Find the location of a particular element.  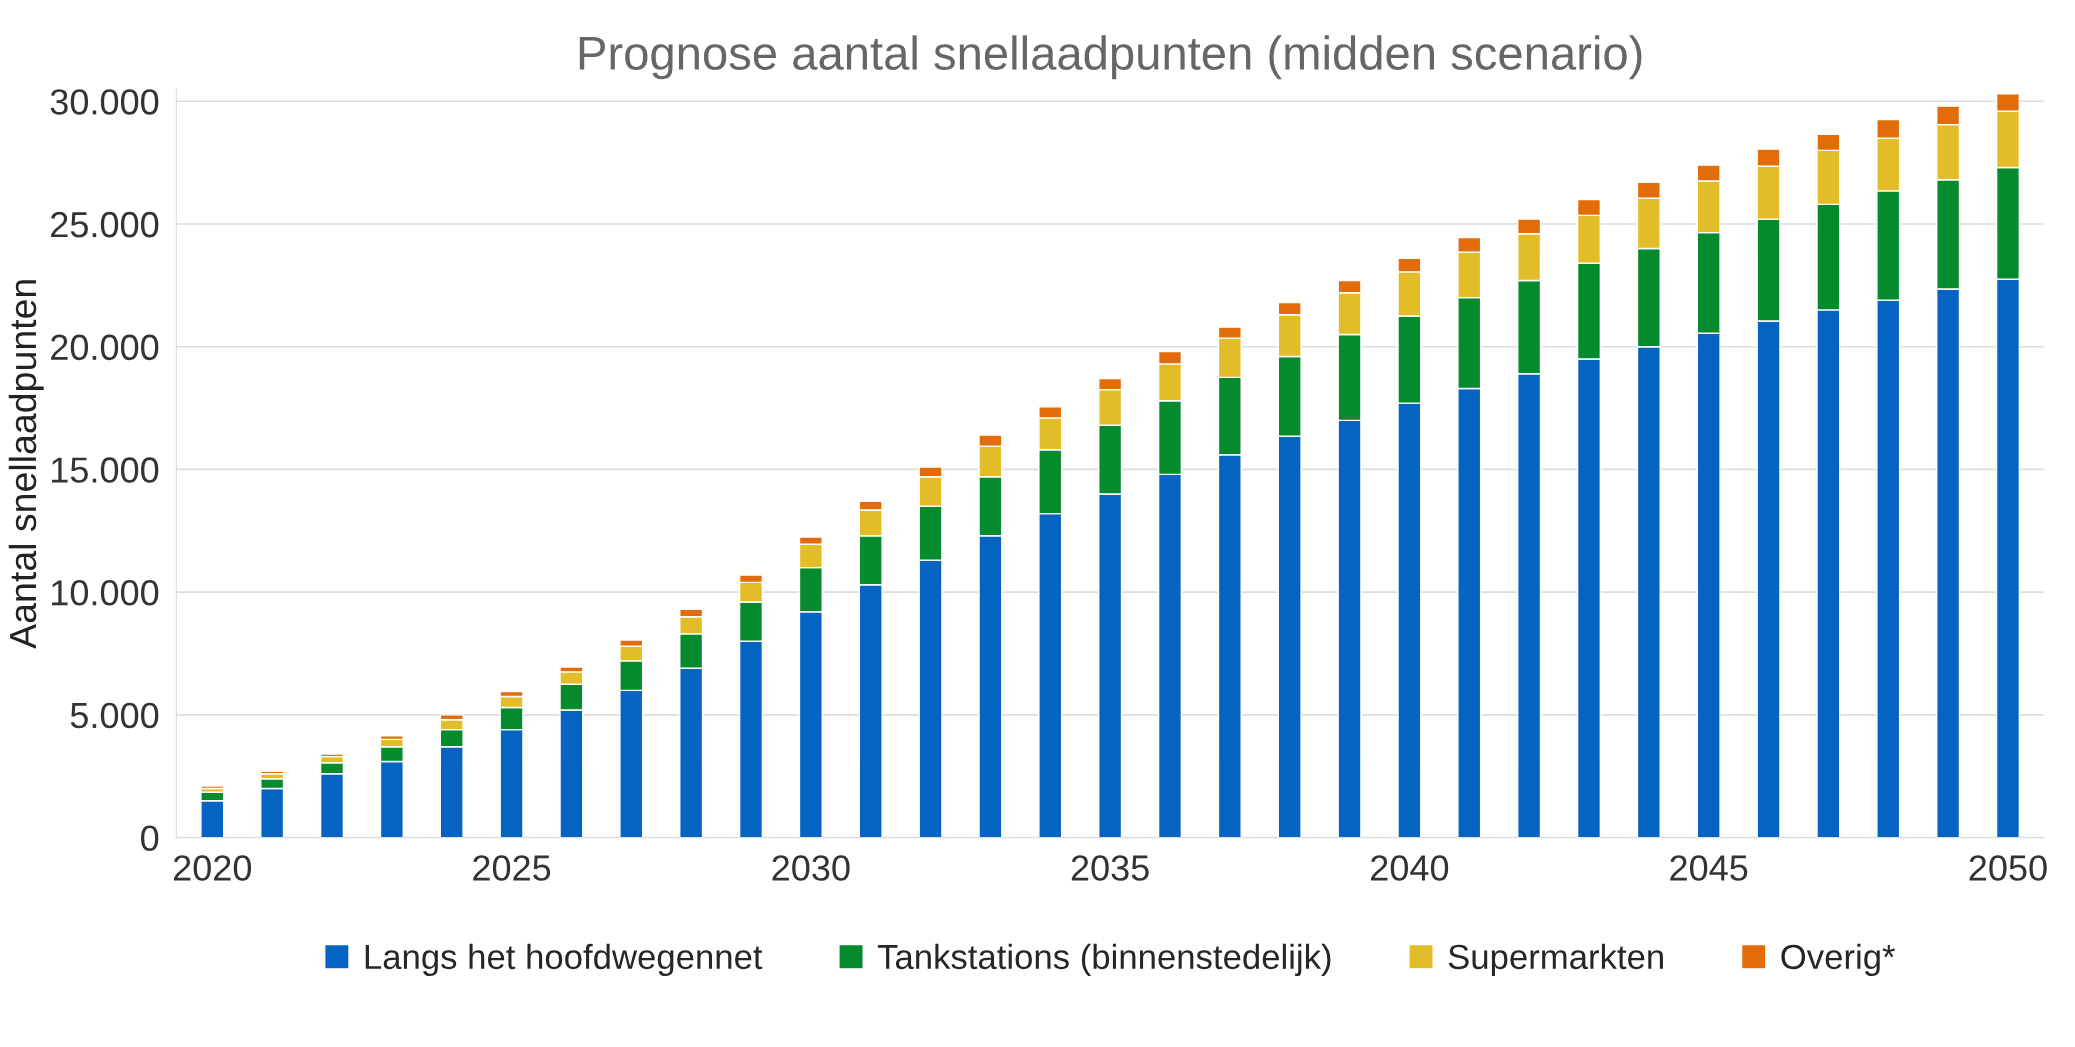

x-tick-label: 2045 is located at coordinates (1709, 868).